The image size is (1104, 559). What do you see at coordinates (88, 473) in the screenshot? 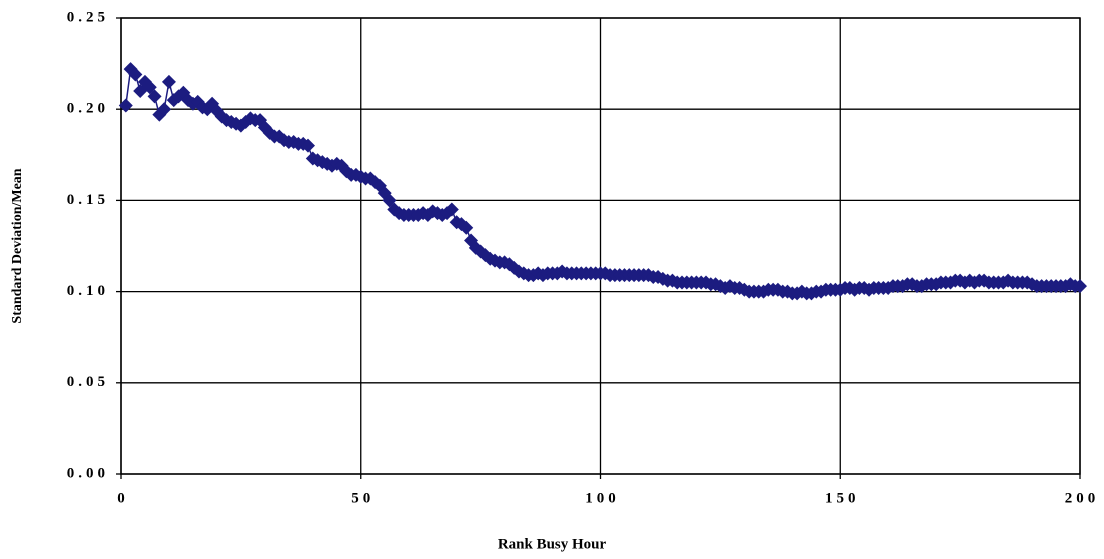
I see `y-tick-label: 0.00` at bounding box center [88, 473].